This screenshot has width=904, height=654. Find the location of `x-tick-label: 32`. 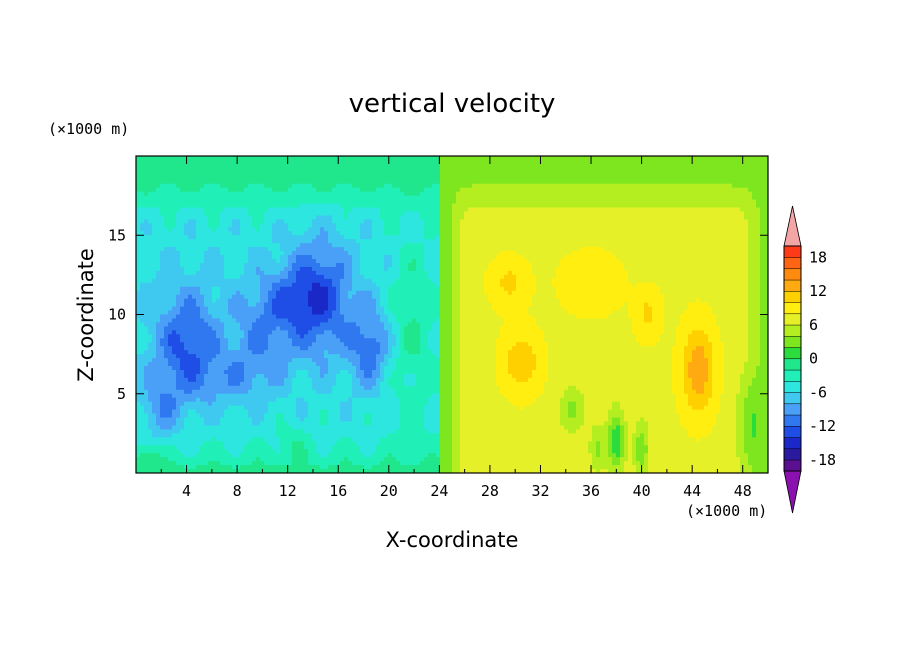

x-tick-label: 32 is located at coordinates (540, 491).